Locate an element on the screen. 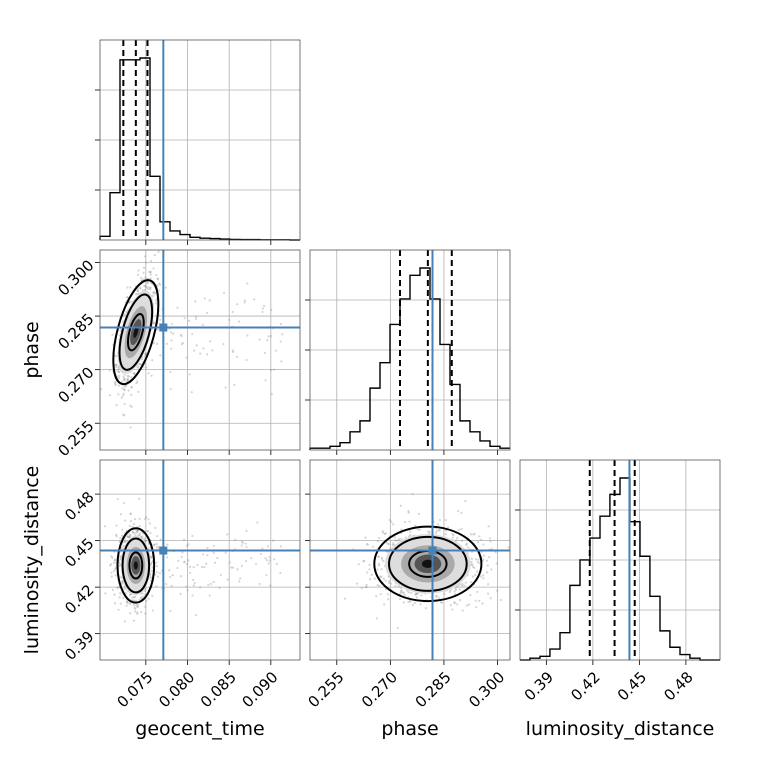  histogram-geocent_time is located at coordinates (199, 149).